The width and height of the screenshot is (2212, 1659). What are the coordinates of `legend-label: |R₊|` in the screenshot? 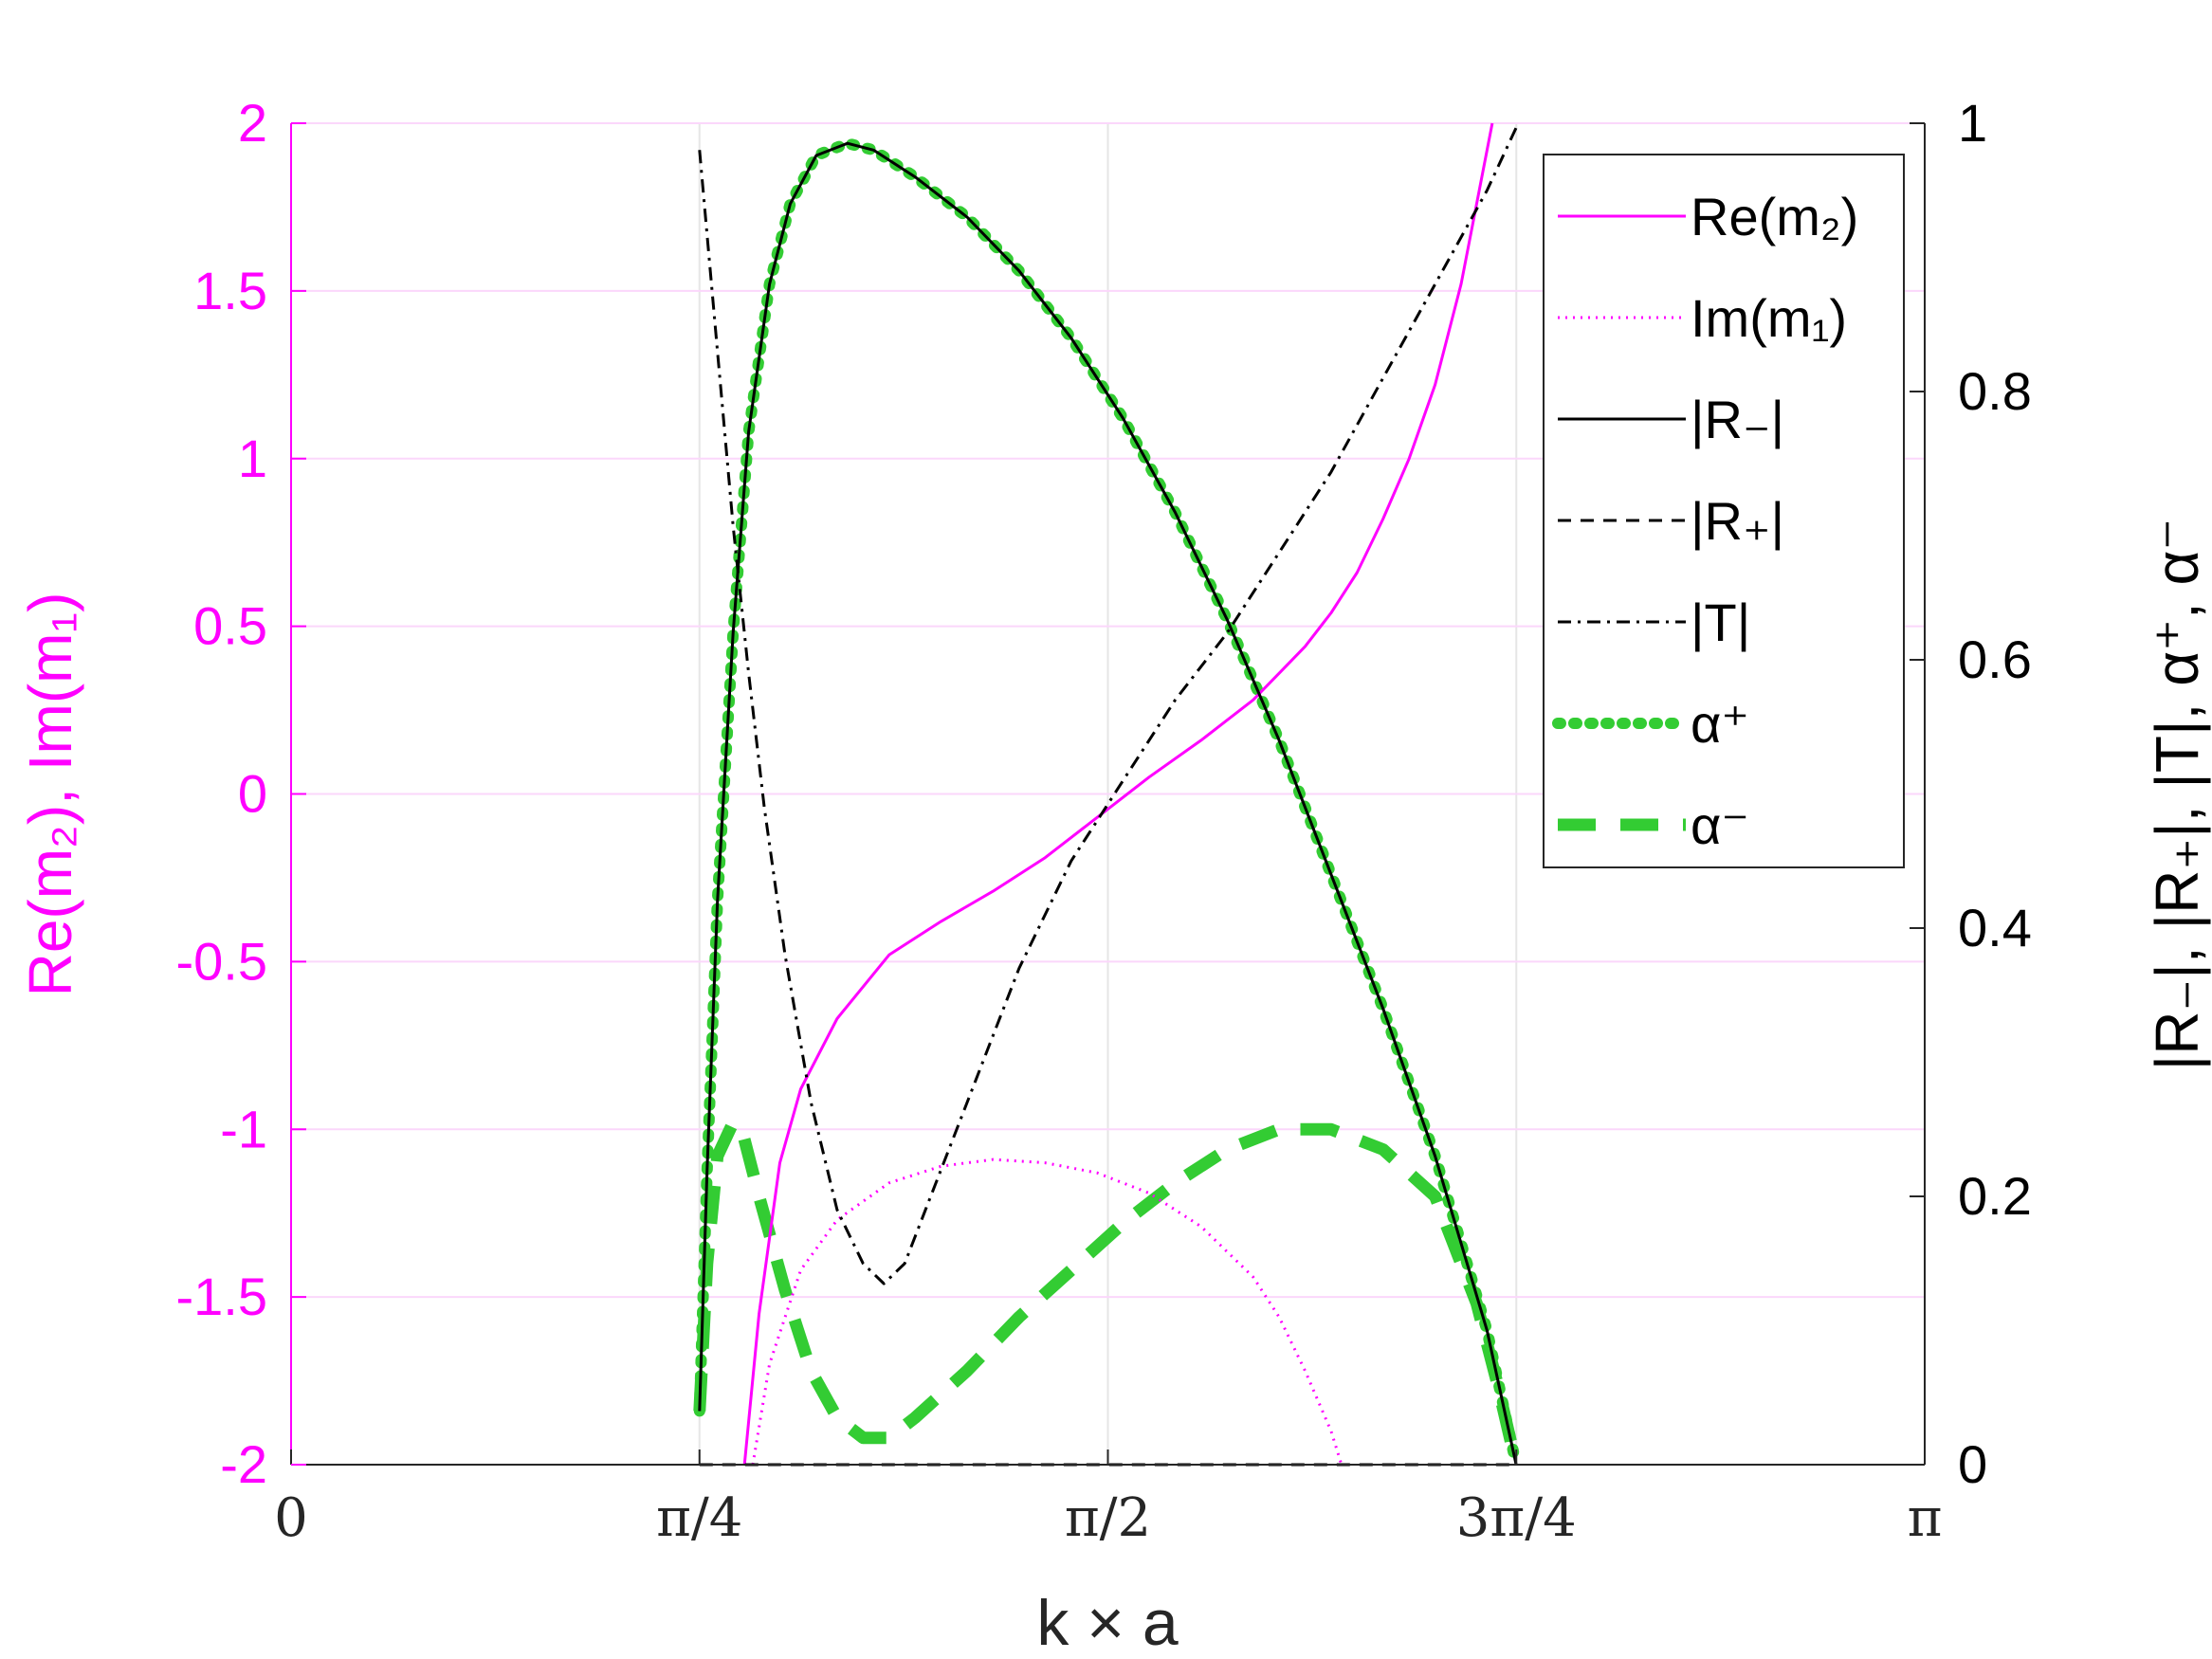 It's located at (1737, 521).